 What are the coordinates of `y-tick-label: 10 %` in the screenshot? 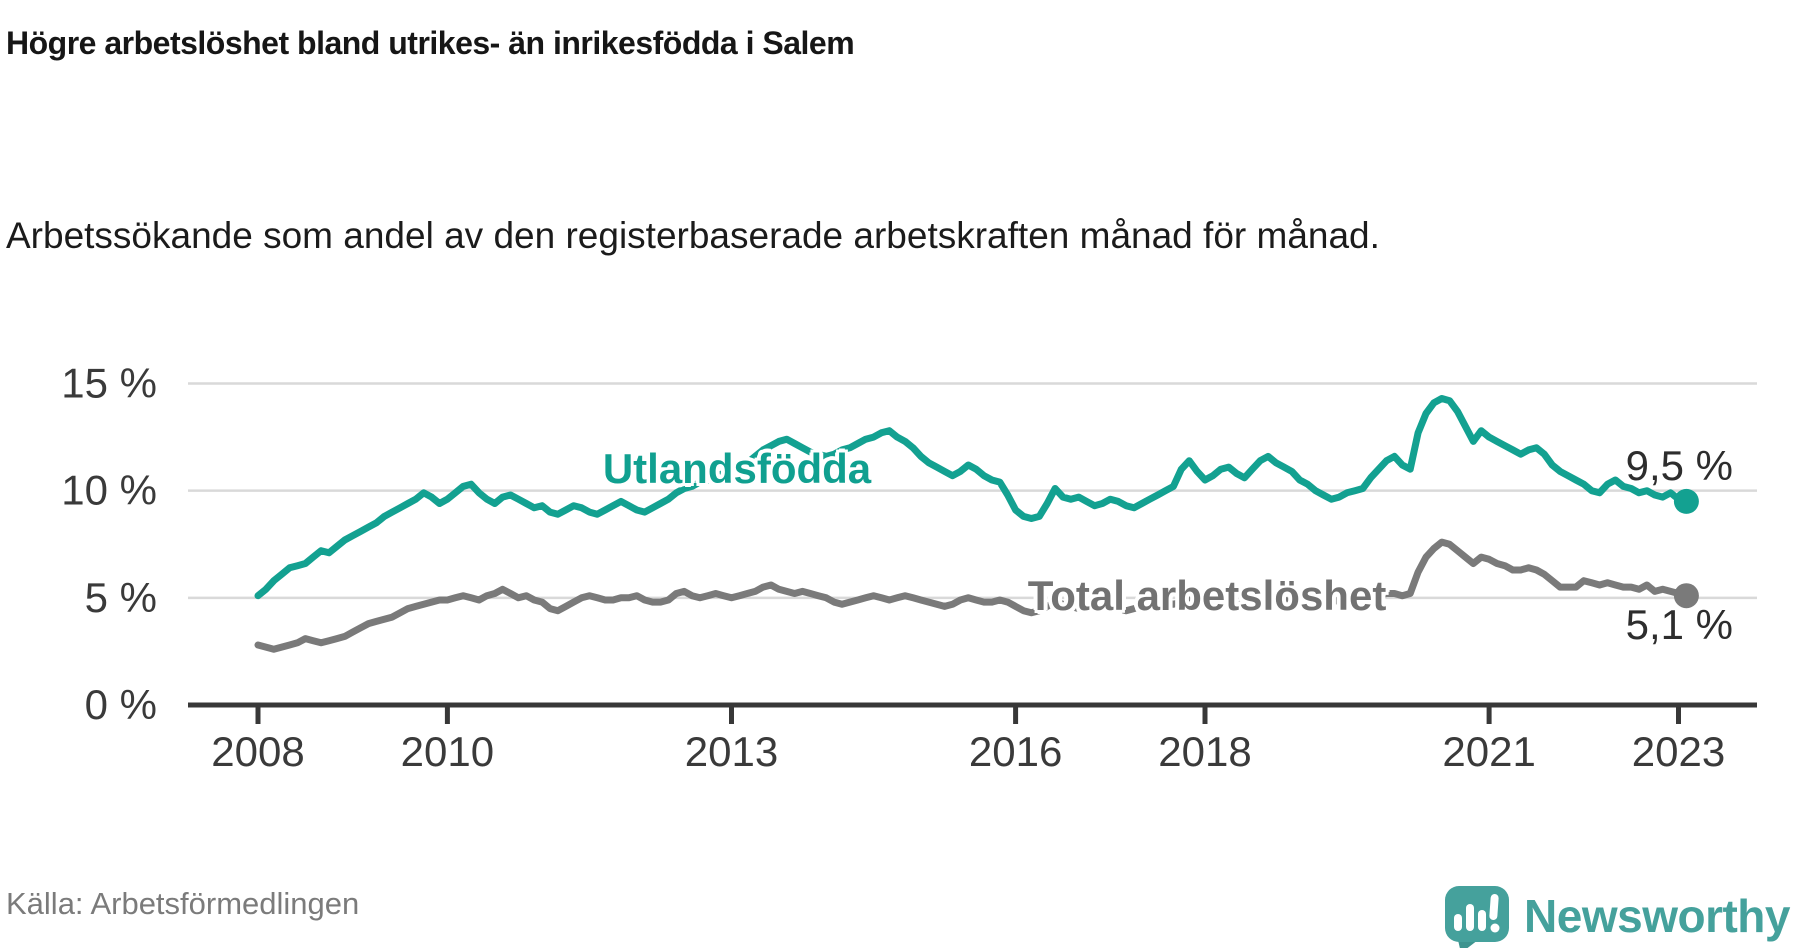 It's located at (109, 490).